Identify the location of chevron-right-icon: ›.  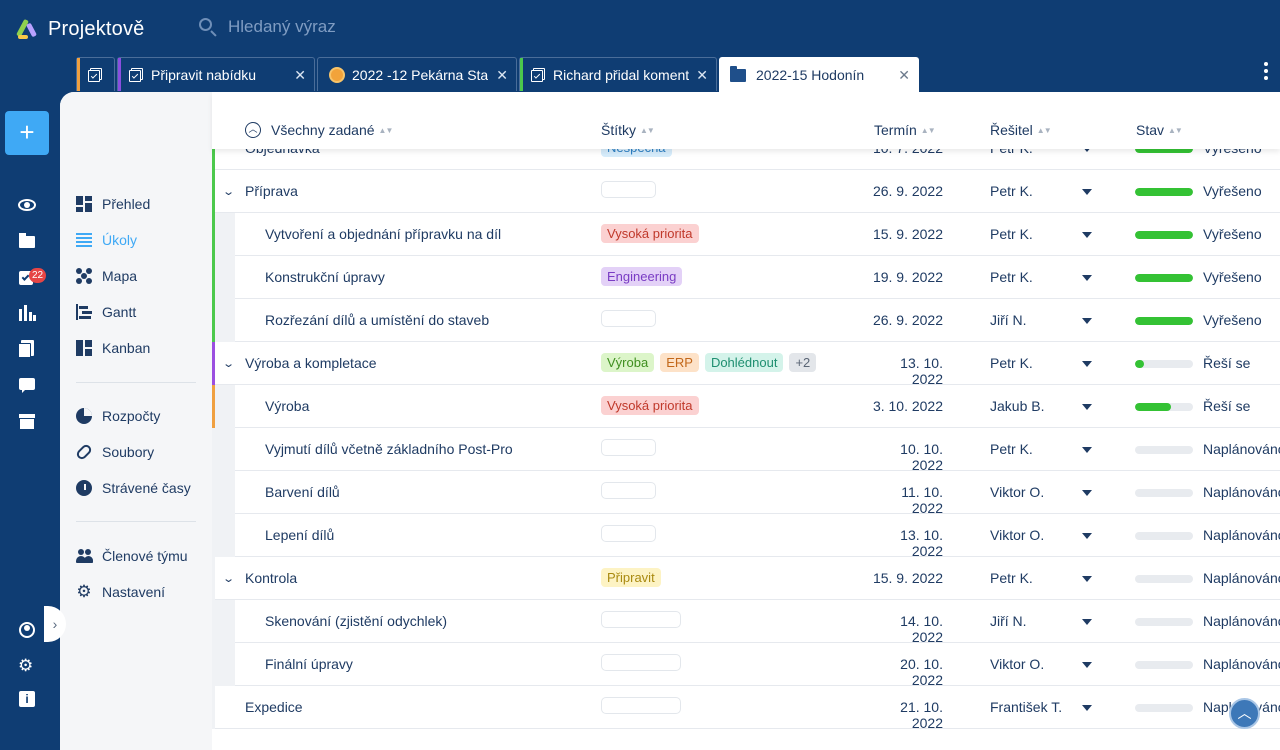
(55, 624).